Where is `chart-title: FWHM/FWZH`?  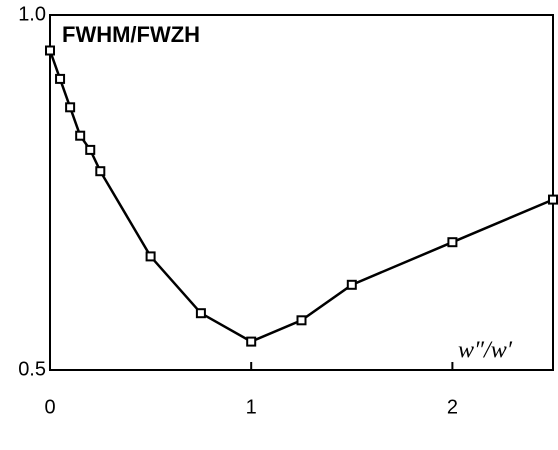
chart-title: FWHM/FWZH is located at coordinates (131, 34).